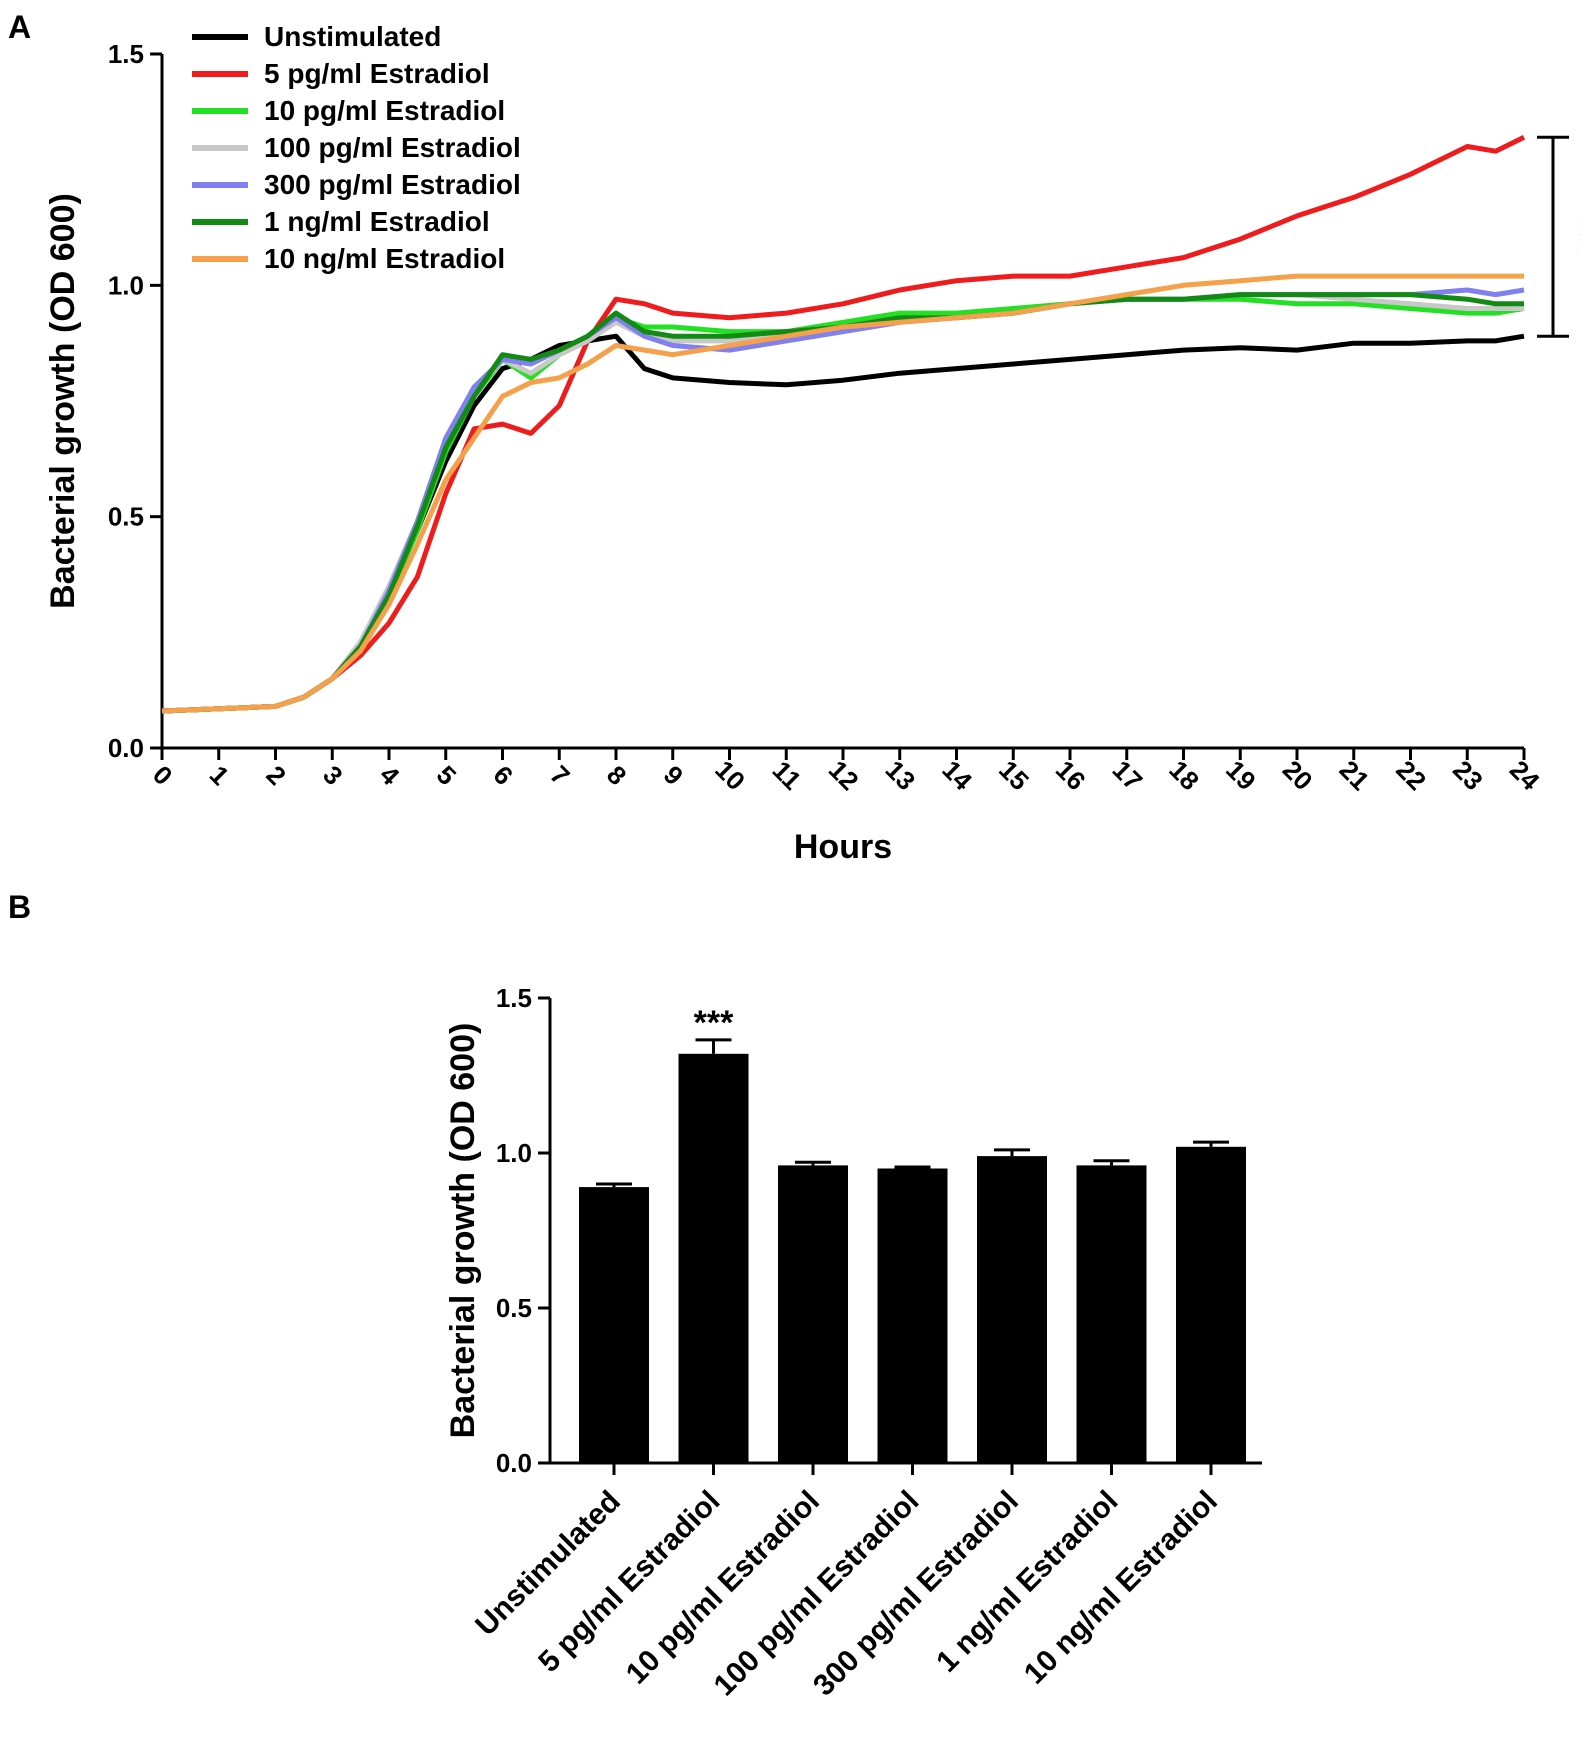  I want to click on y-tick-label: 1.5, so click(126, 54).